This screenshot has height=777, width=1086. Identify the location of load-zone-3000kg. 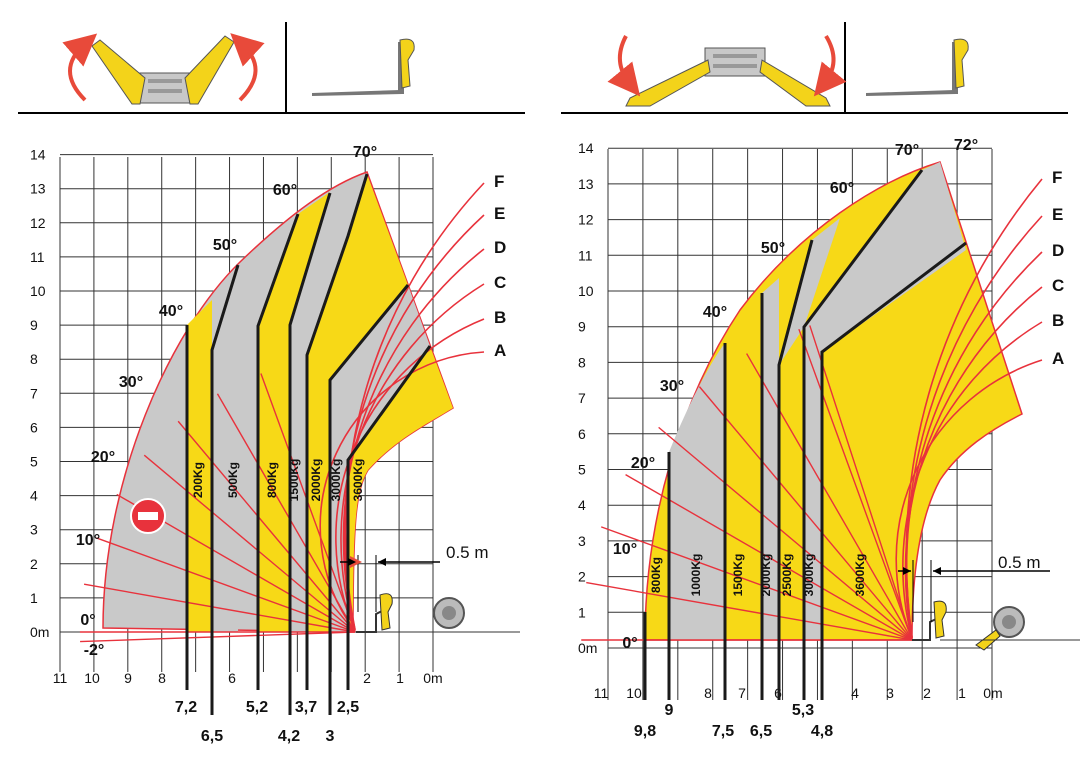
(885, 401).